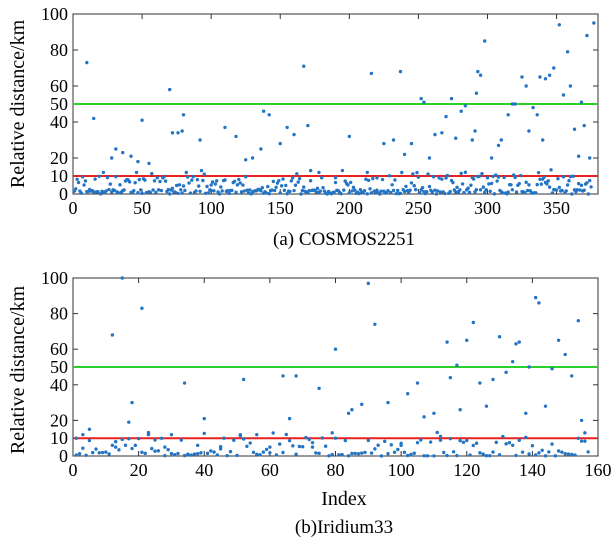 This screenshot has width=615, height=543. Describe the element at coordinates (59, 367) in the screenshot. I see `y-tick-label: 50` at that location.